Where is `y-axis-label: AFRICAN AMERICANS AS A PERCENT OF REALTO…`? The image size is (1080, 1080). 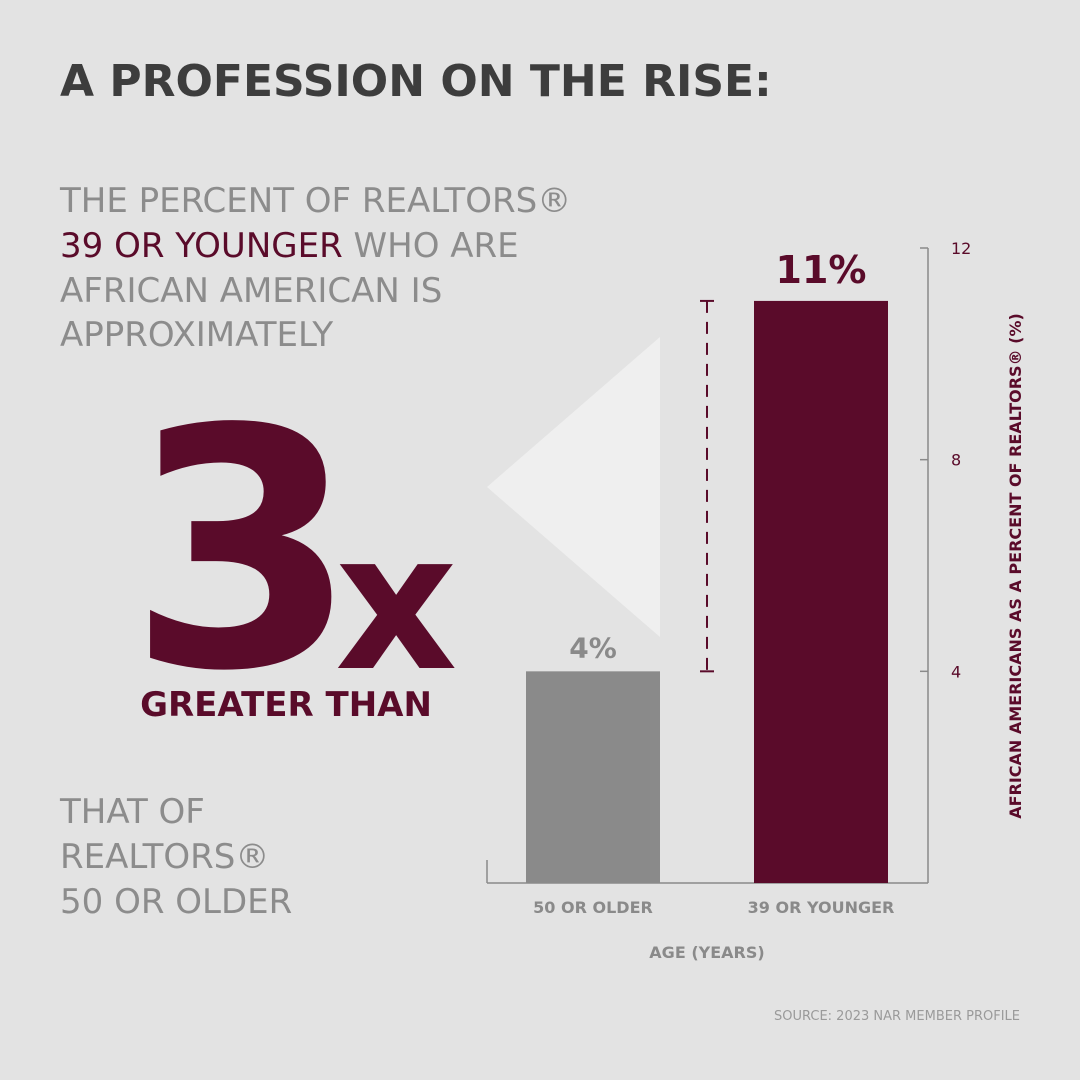 y-axis-label: AFRICAN AMERICANS AS A PERCENT OF REALTO… is located at coordinates (1015, 566).